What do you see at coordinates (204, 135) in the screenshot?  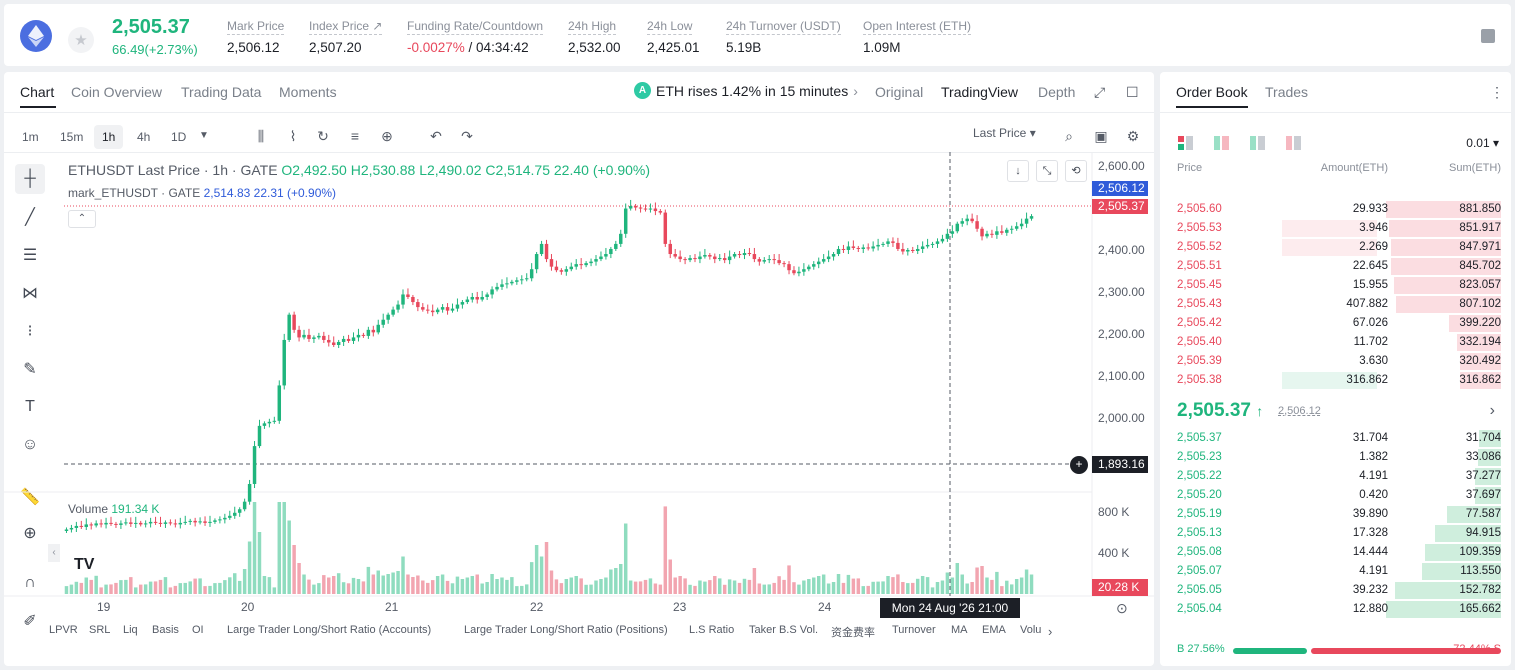 I see `dropdown-caret-icon: ▼` at bounding box center [204, 135].